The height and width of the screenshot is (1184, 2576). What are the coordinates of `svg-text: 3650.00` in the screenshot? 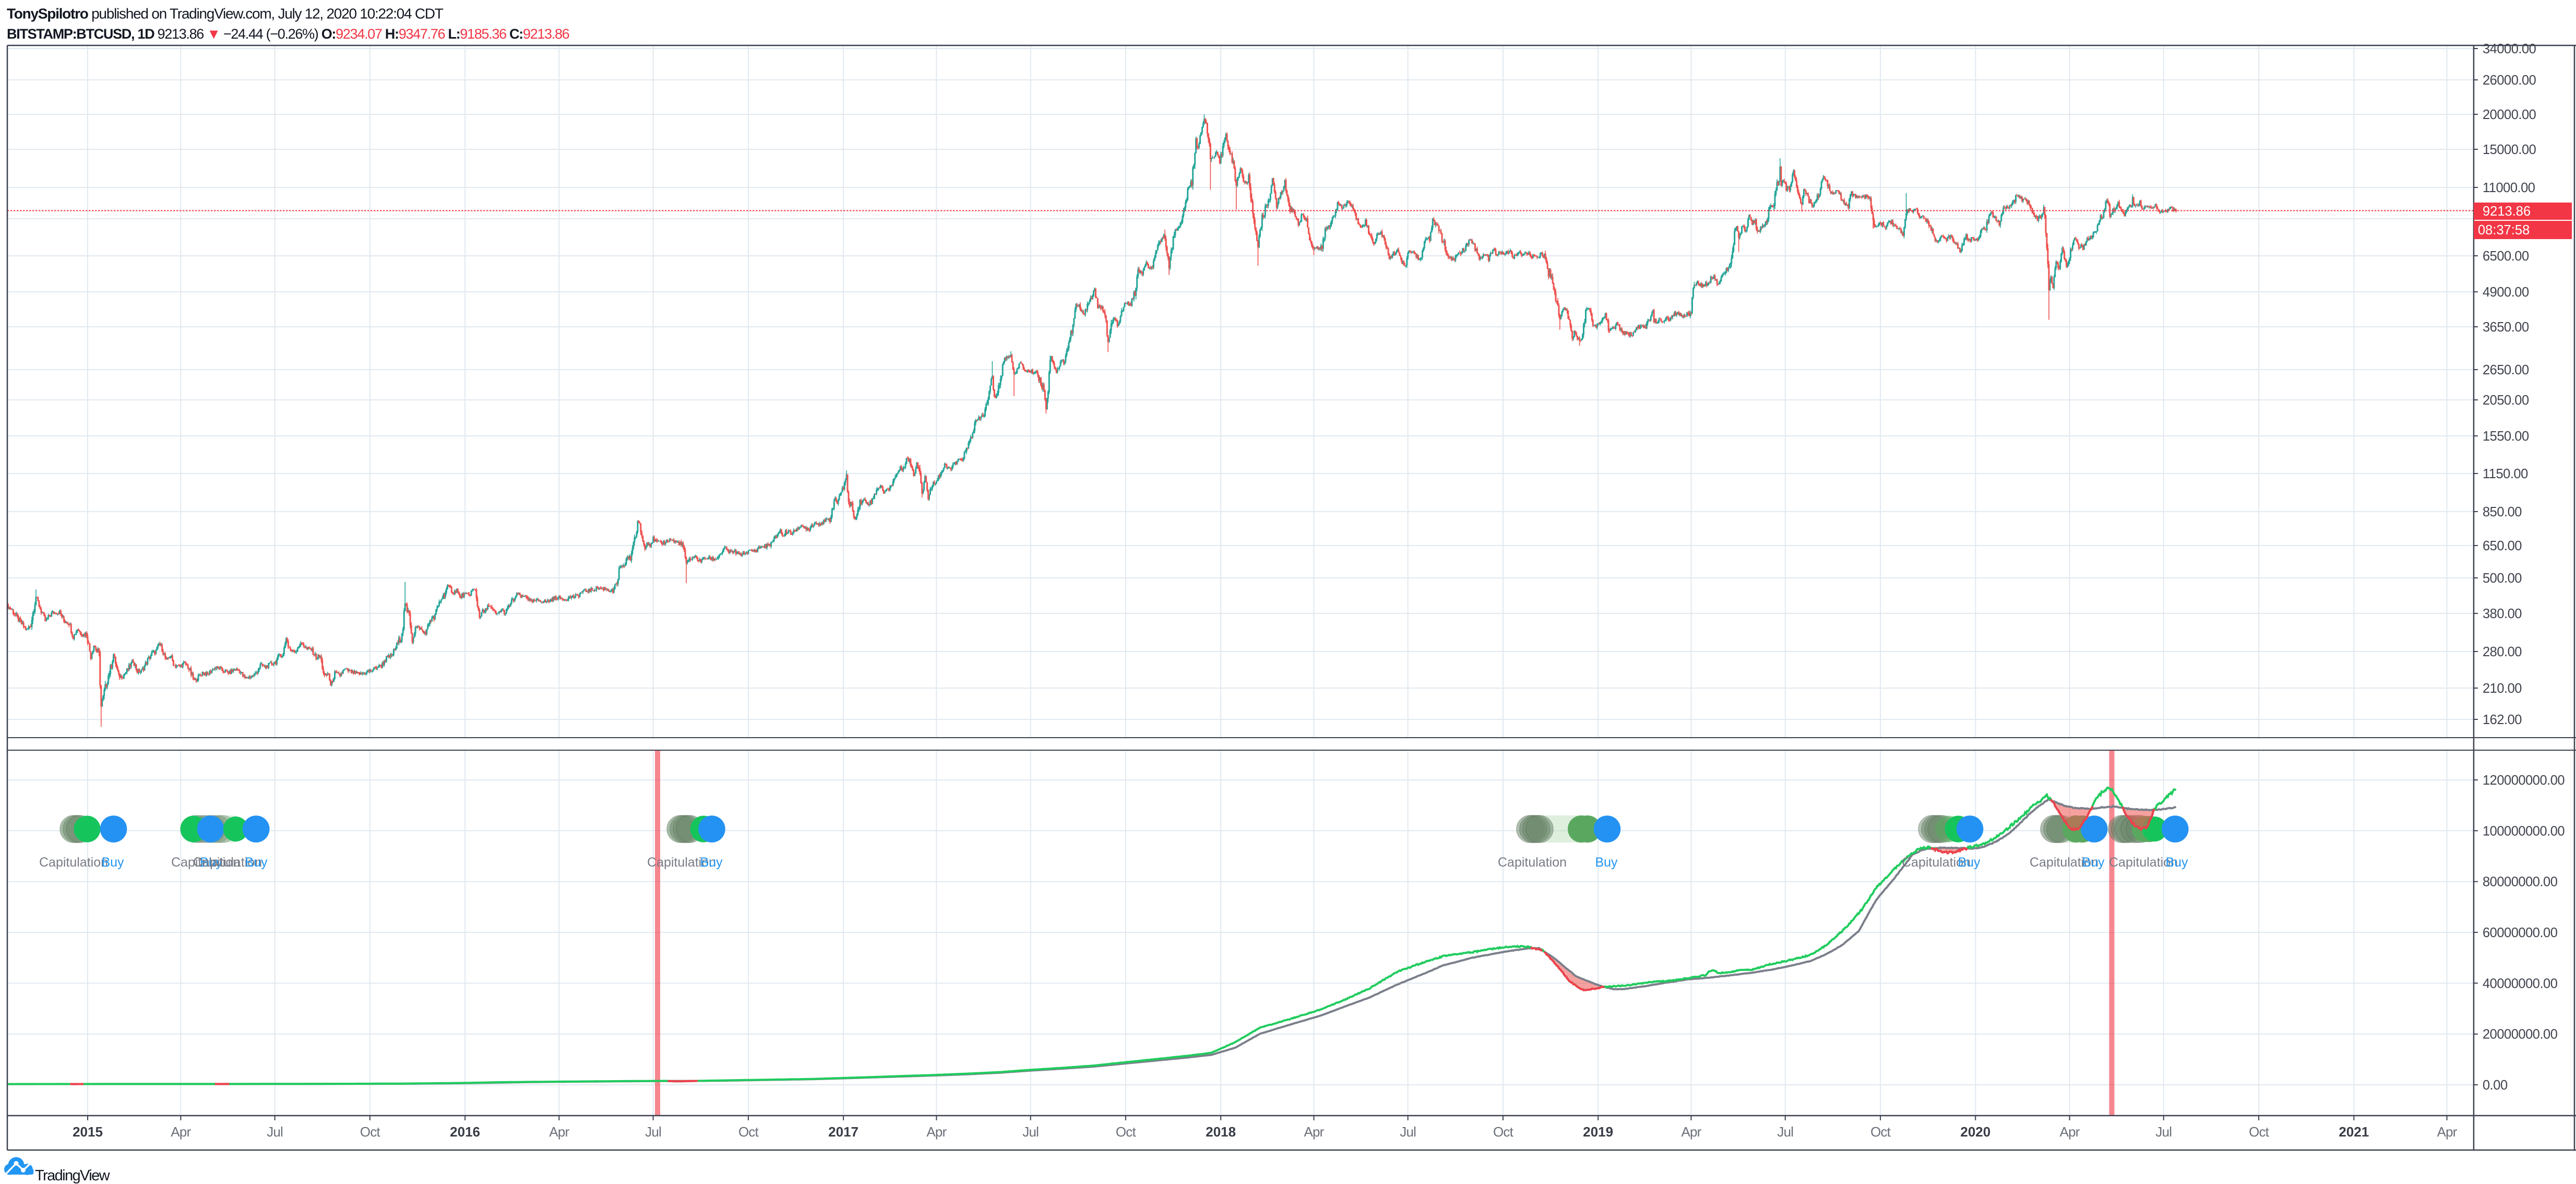 It's located at (2506, 327).